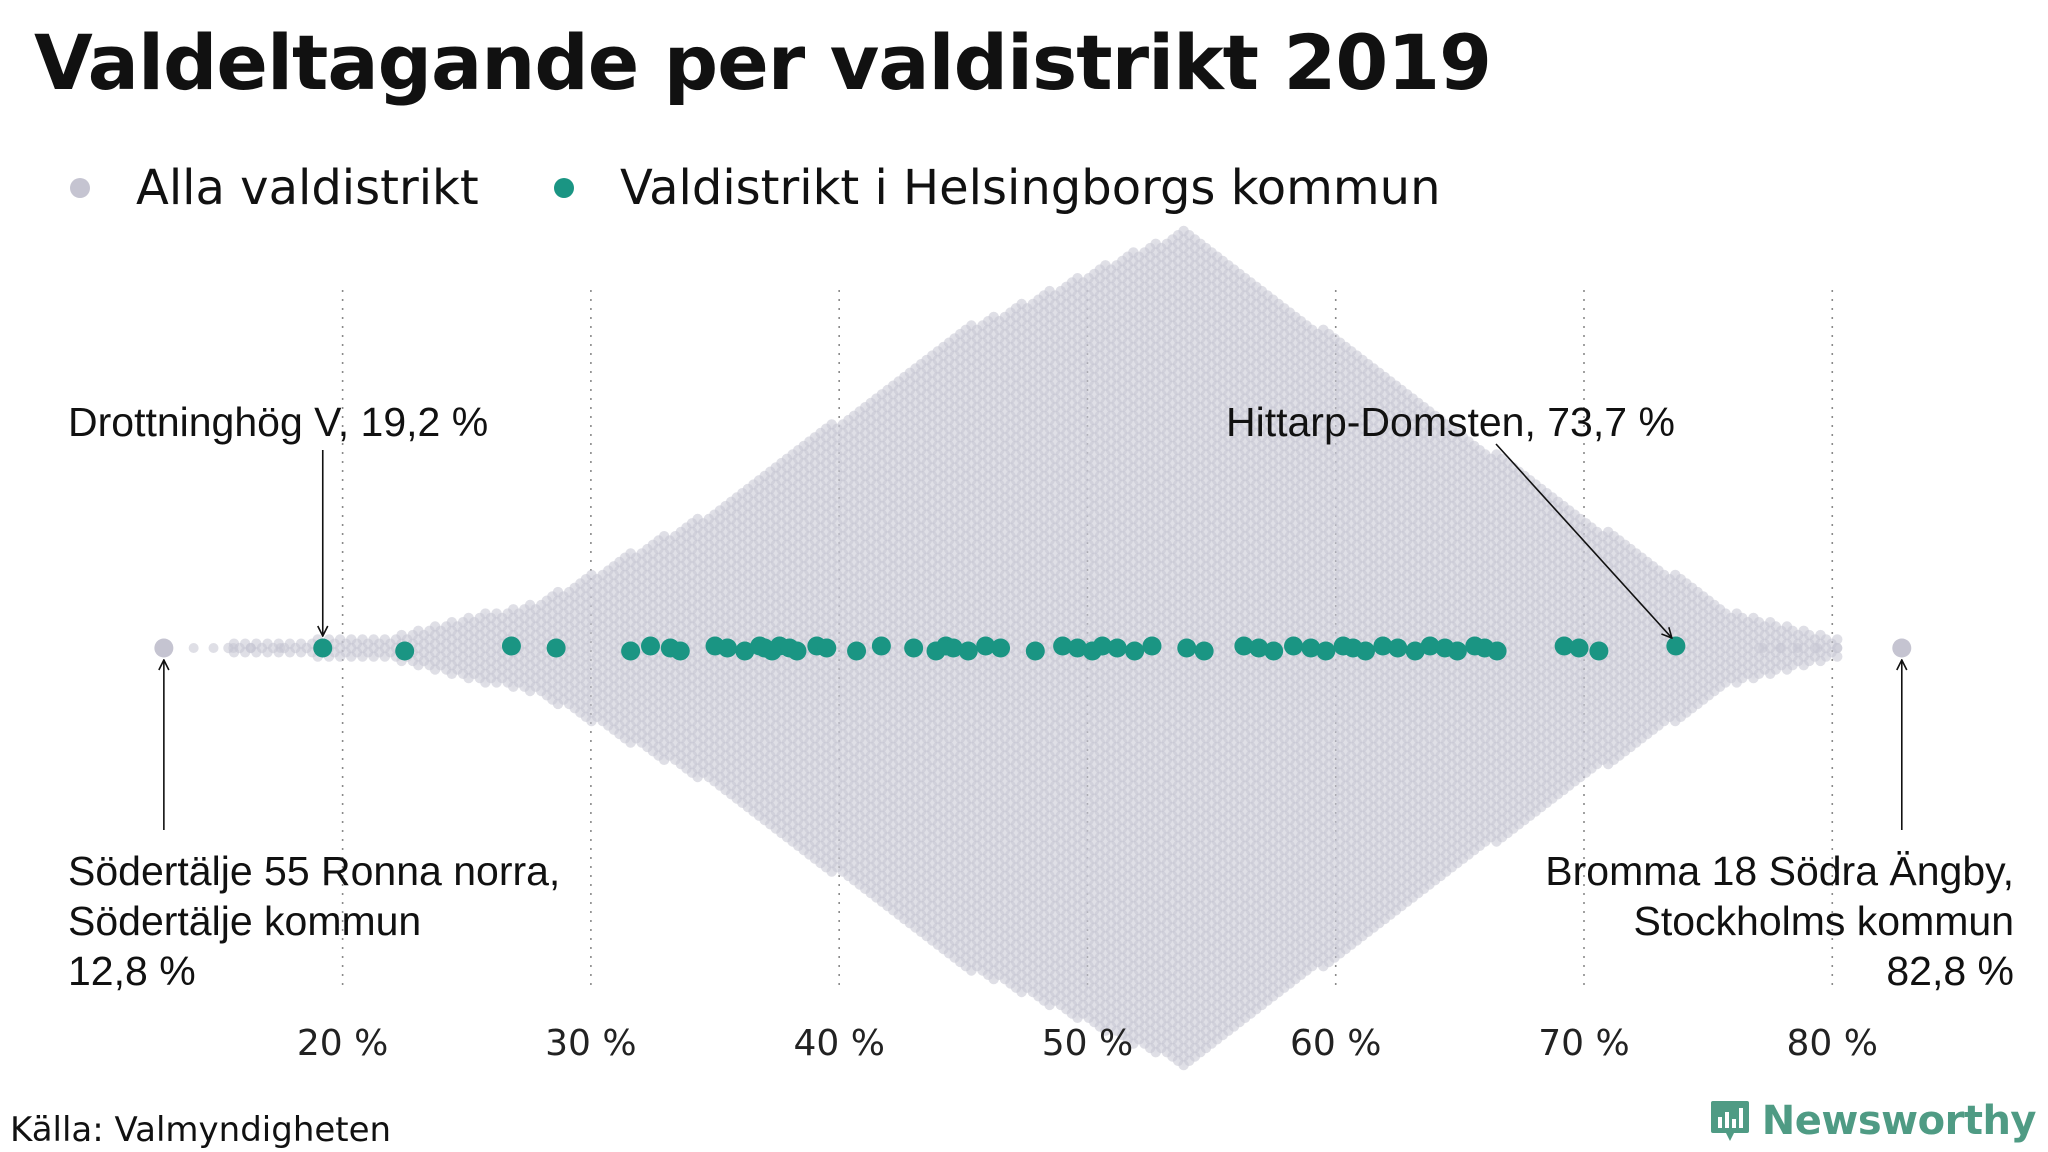 This screenshot has width=2048, height=1152. Describe the element at coordinates (80, 188) in the screenshot. I see `legend-marker-all` at that location.